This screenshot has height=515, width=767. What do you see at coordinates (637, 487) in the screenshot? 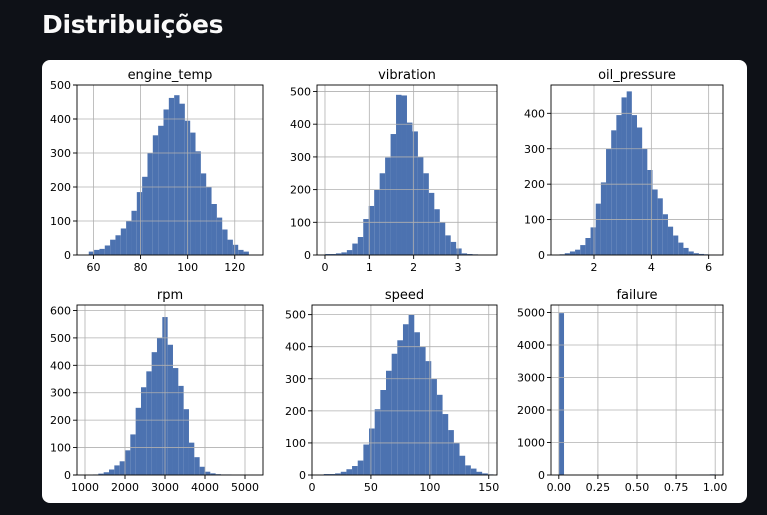
I see `x-tick-label: 0.50` at bounding box center [637, 487].